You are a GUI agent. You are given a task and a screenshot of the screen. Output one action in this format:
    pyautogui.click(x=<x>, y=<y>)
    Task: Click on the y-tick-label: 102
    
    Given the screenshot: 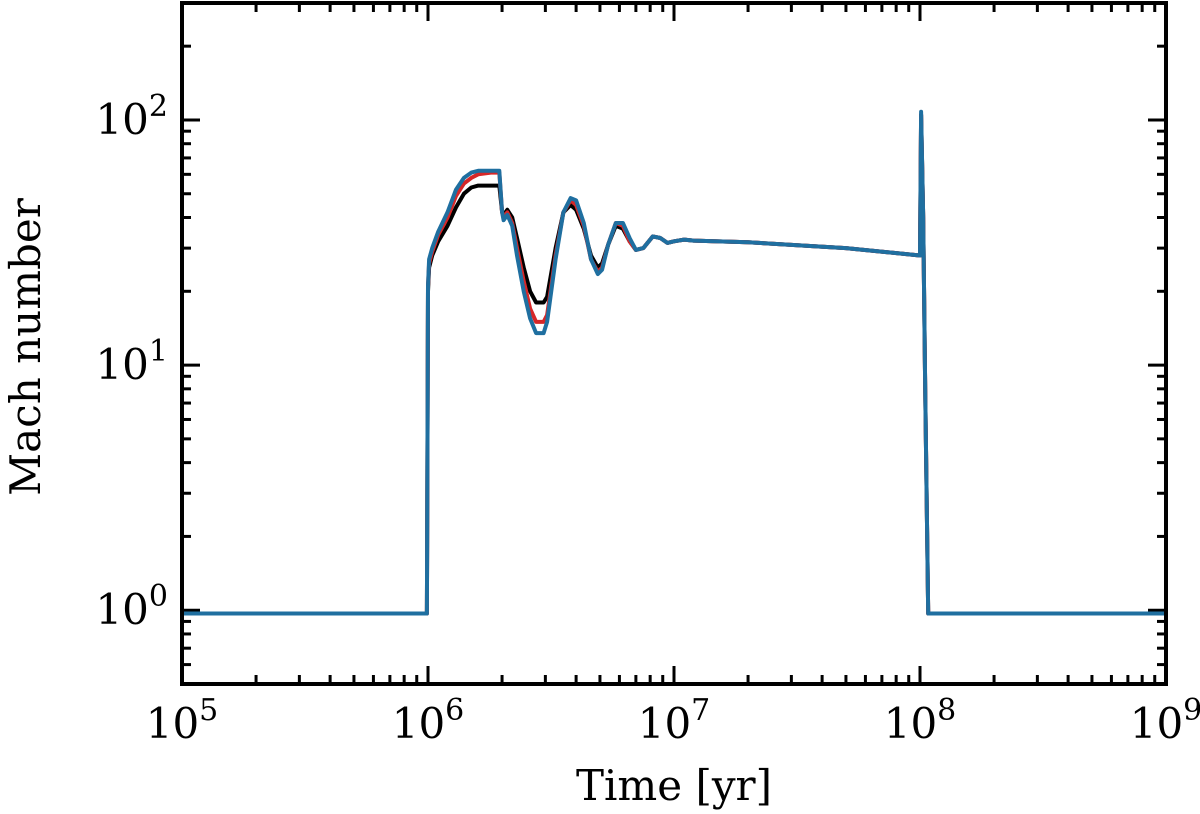 What is the action you would take?
    pyautogui.click(x=131, y=116)
    